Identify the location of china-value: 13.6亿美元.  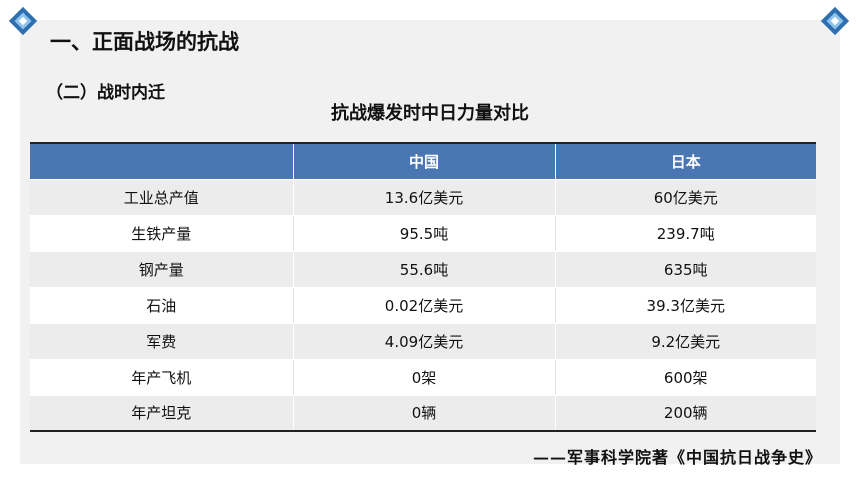
(423, 197).